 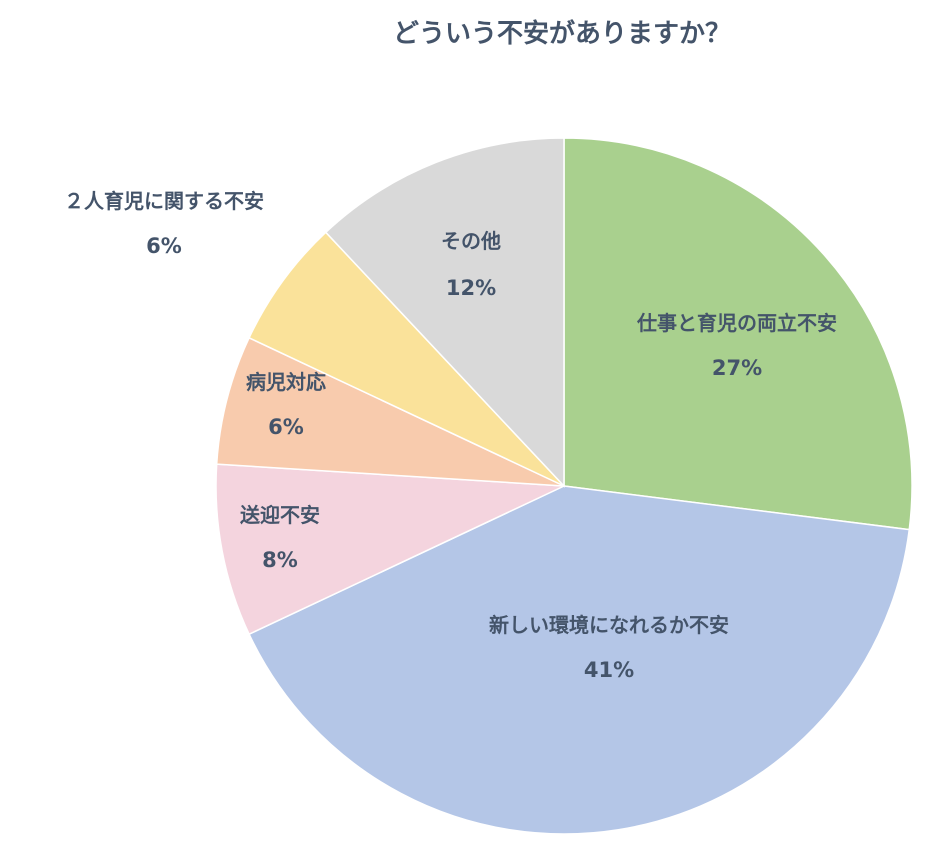 I want to click on slice-label-1: 新しい環境になれるか不安, so click(x=609, y=625).